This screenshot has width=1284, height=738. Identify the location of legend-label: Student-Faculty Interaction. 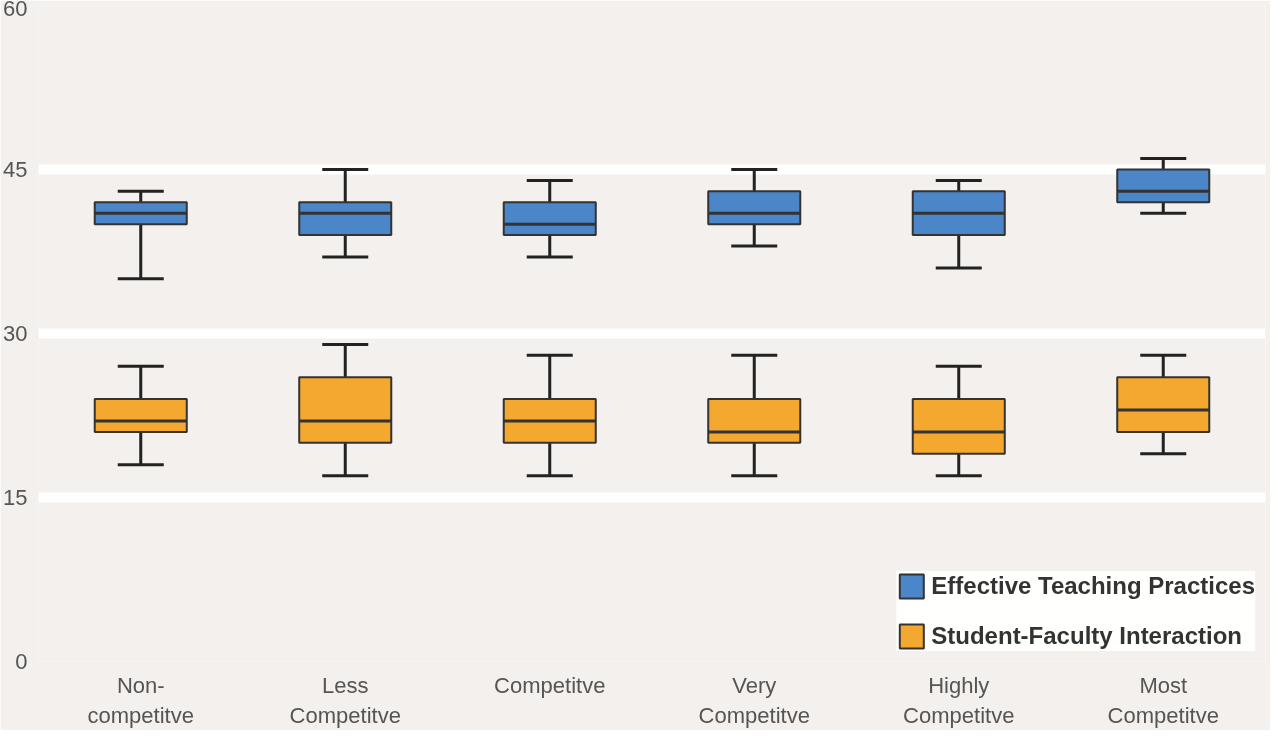
(1086, 636).